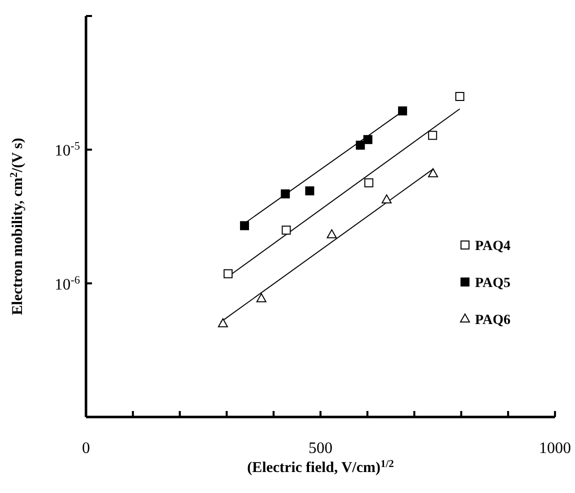 The height and width of the screenshot is (493, 575). Describe the element at coordinates (555, 448) in the screenshot. I see `x-tick-label: 1000` at that location.